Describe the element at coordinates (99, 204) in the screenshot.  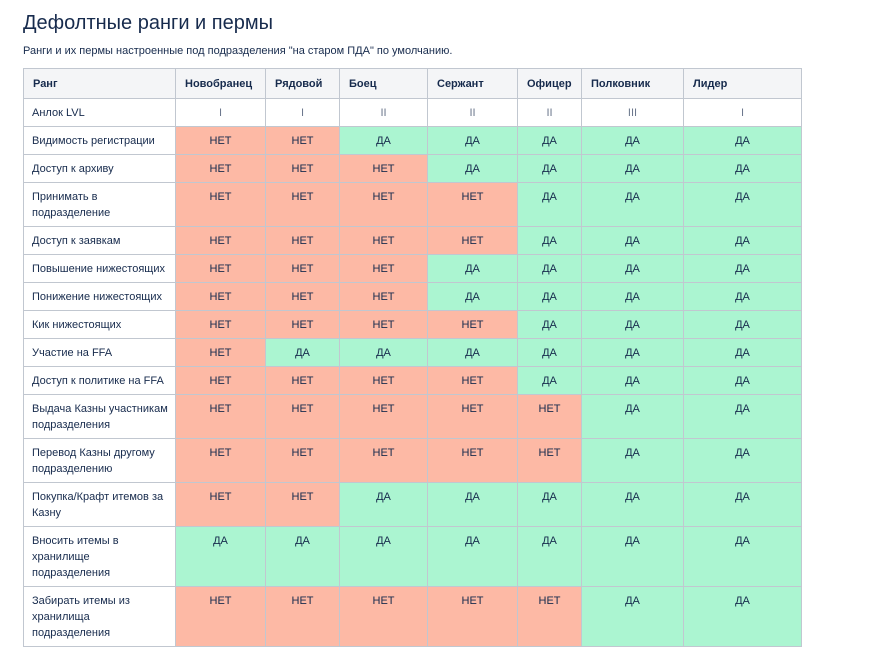
I see `row-label: Принимать в подразделение` at that location.